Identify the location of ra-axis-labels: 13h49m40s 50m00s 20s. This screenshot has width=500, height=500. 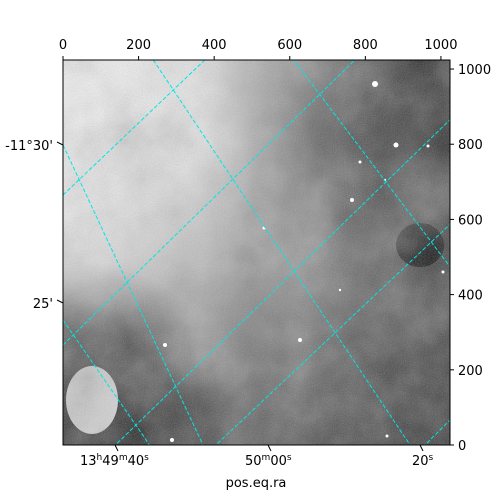
(257, 456).